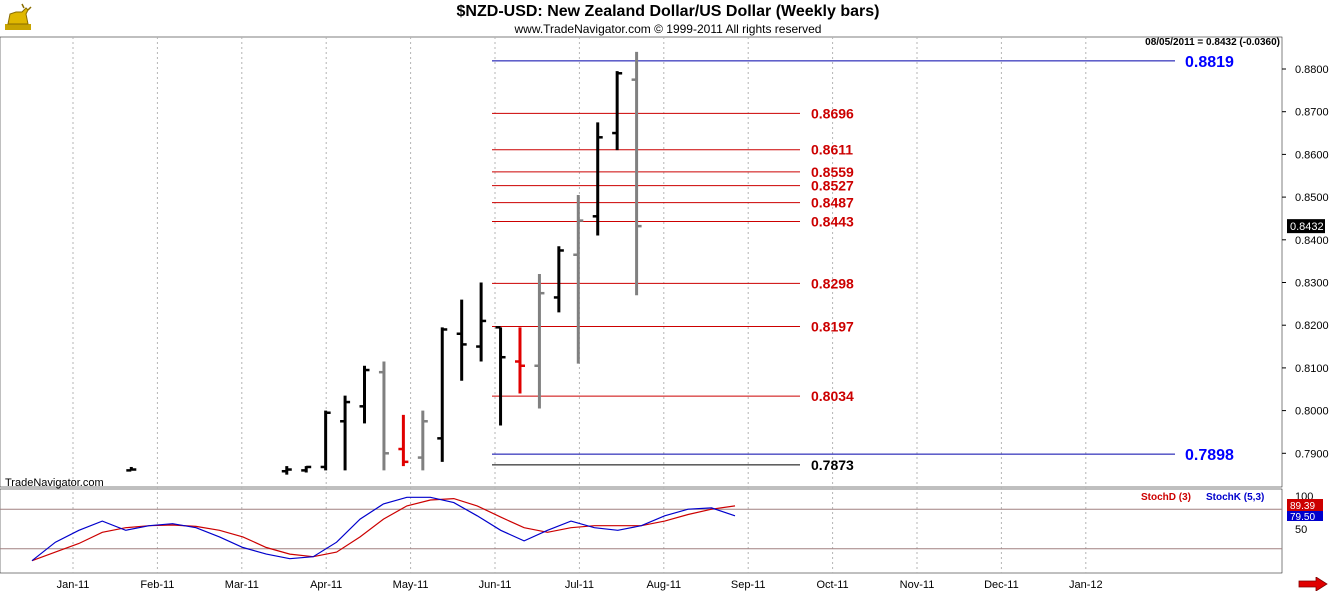  What do you see at coordinates (832, 283) in the screenshot?
I see `fib-level-label: 0.8298` at bounding box center [832, 283].